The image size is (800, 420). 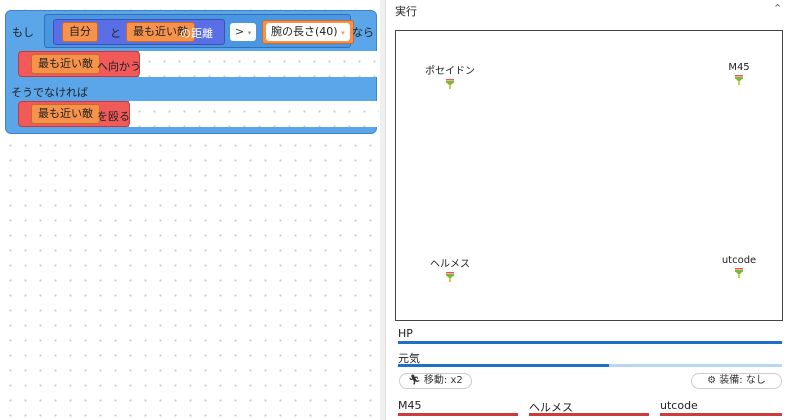 I want to click on character-poseidon: ポセイドン, so click(x=450, y=77).